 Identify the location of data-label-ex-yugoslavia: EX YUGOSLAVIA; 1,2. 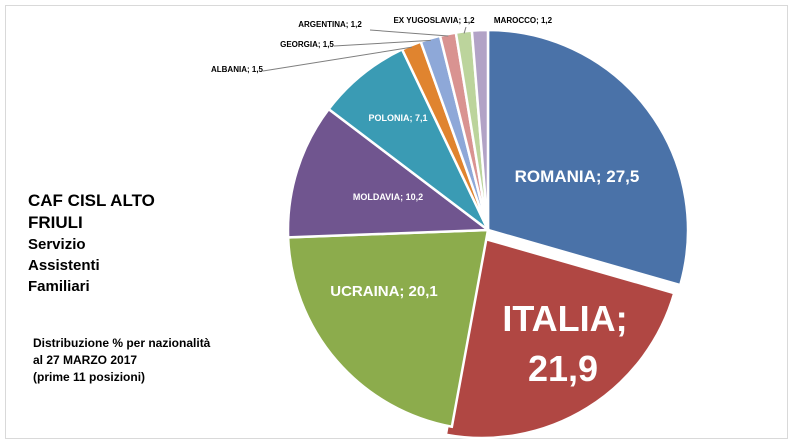
(434, 20).